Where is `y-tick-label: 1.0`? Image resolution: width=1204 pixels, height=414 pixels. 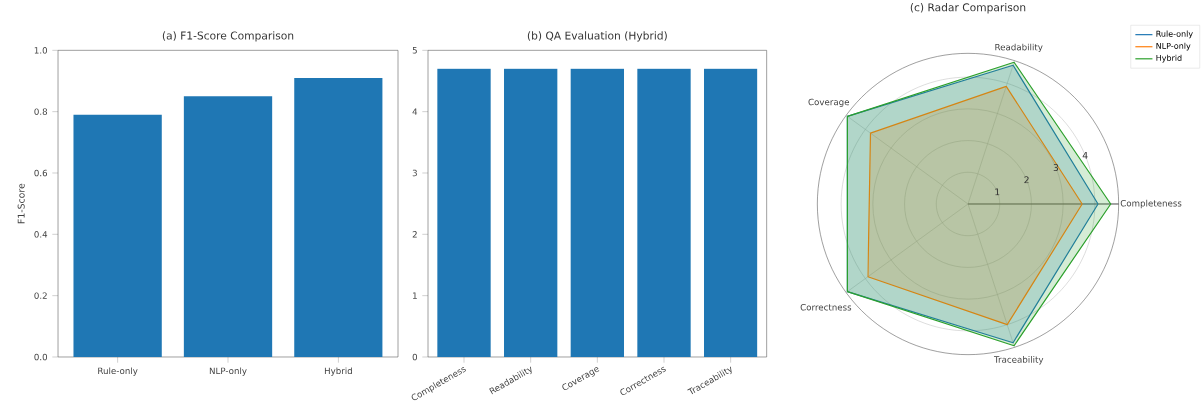 y-tick-label: 1.0 is located at coordinates (41, 50).